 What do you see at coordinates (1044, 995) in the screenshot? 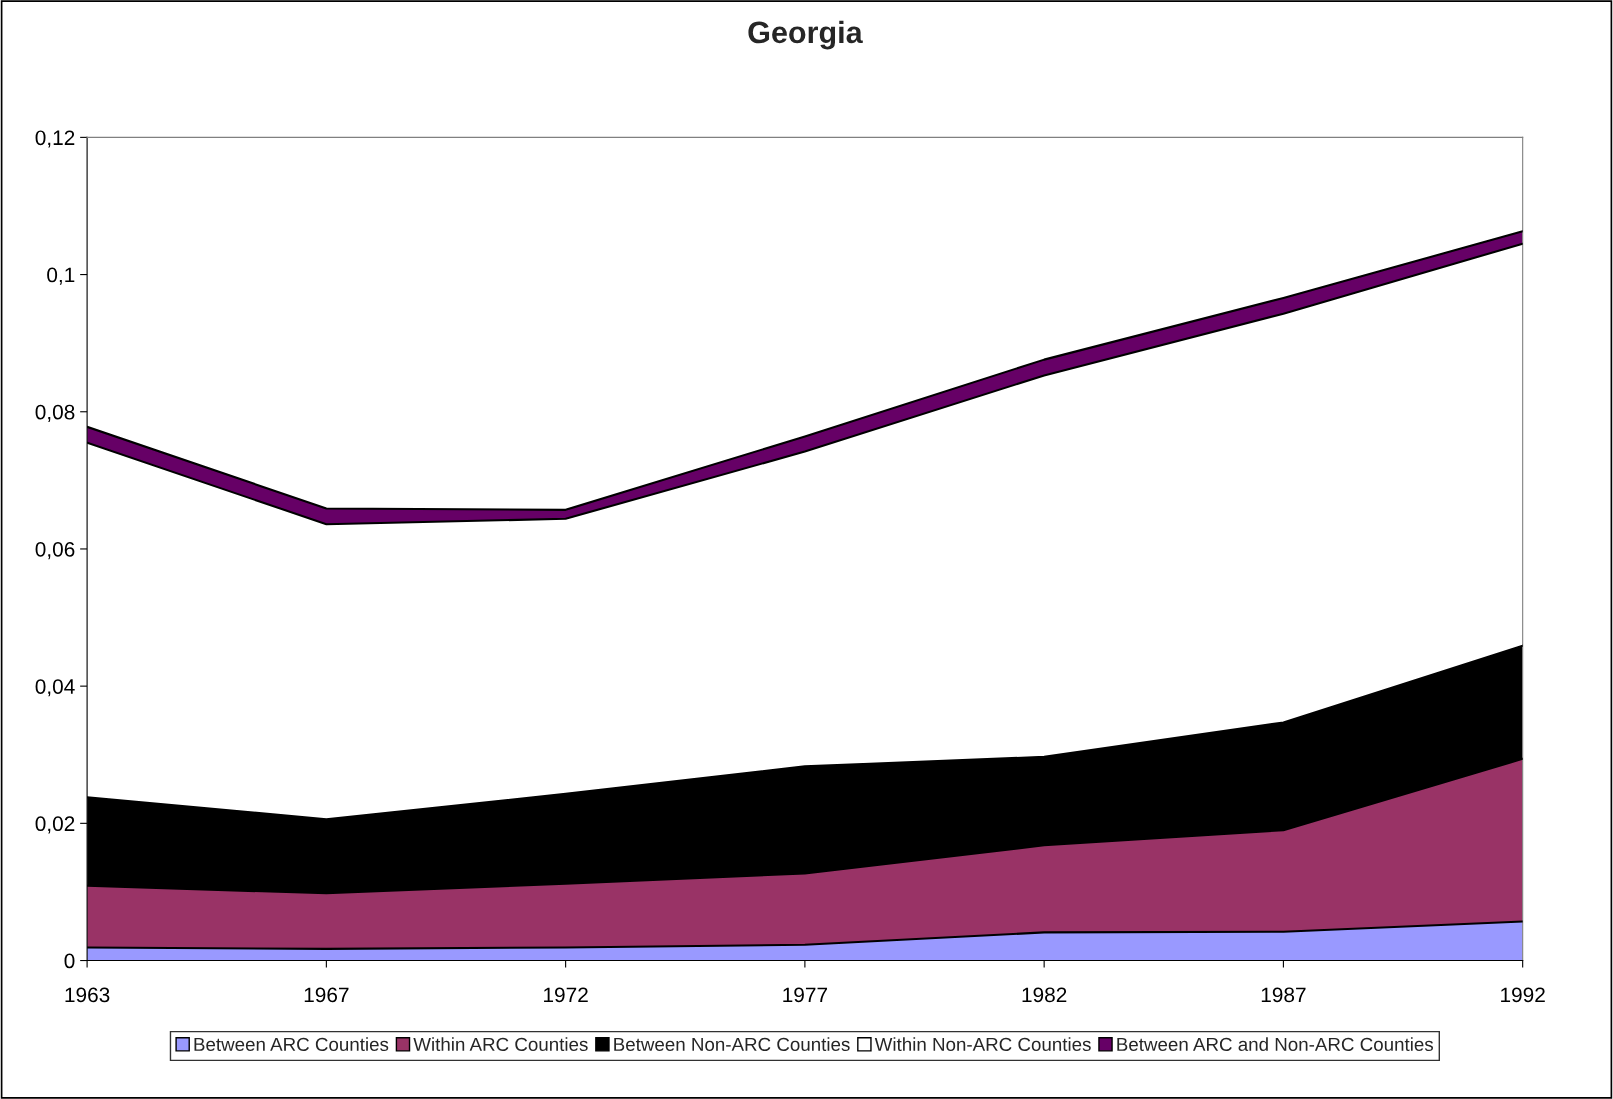
I see `x-tick-label: 1982` at bounding box center [1044, 995].